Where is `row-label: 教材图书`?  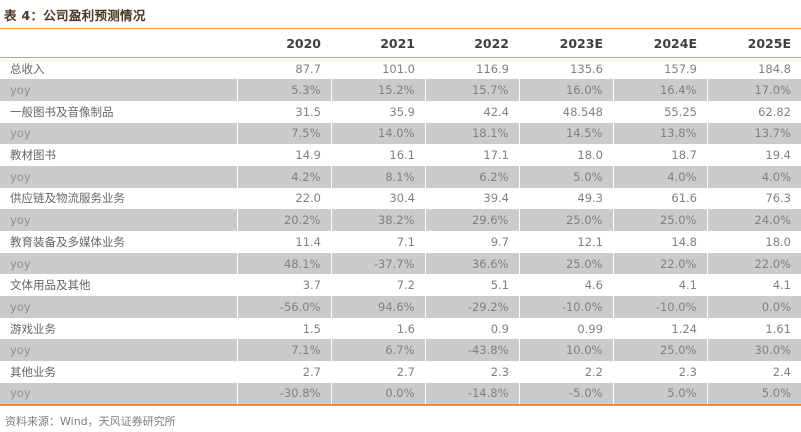
row-label: 教材图书 is located at coordinates (33, 155).